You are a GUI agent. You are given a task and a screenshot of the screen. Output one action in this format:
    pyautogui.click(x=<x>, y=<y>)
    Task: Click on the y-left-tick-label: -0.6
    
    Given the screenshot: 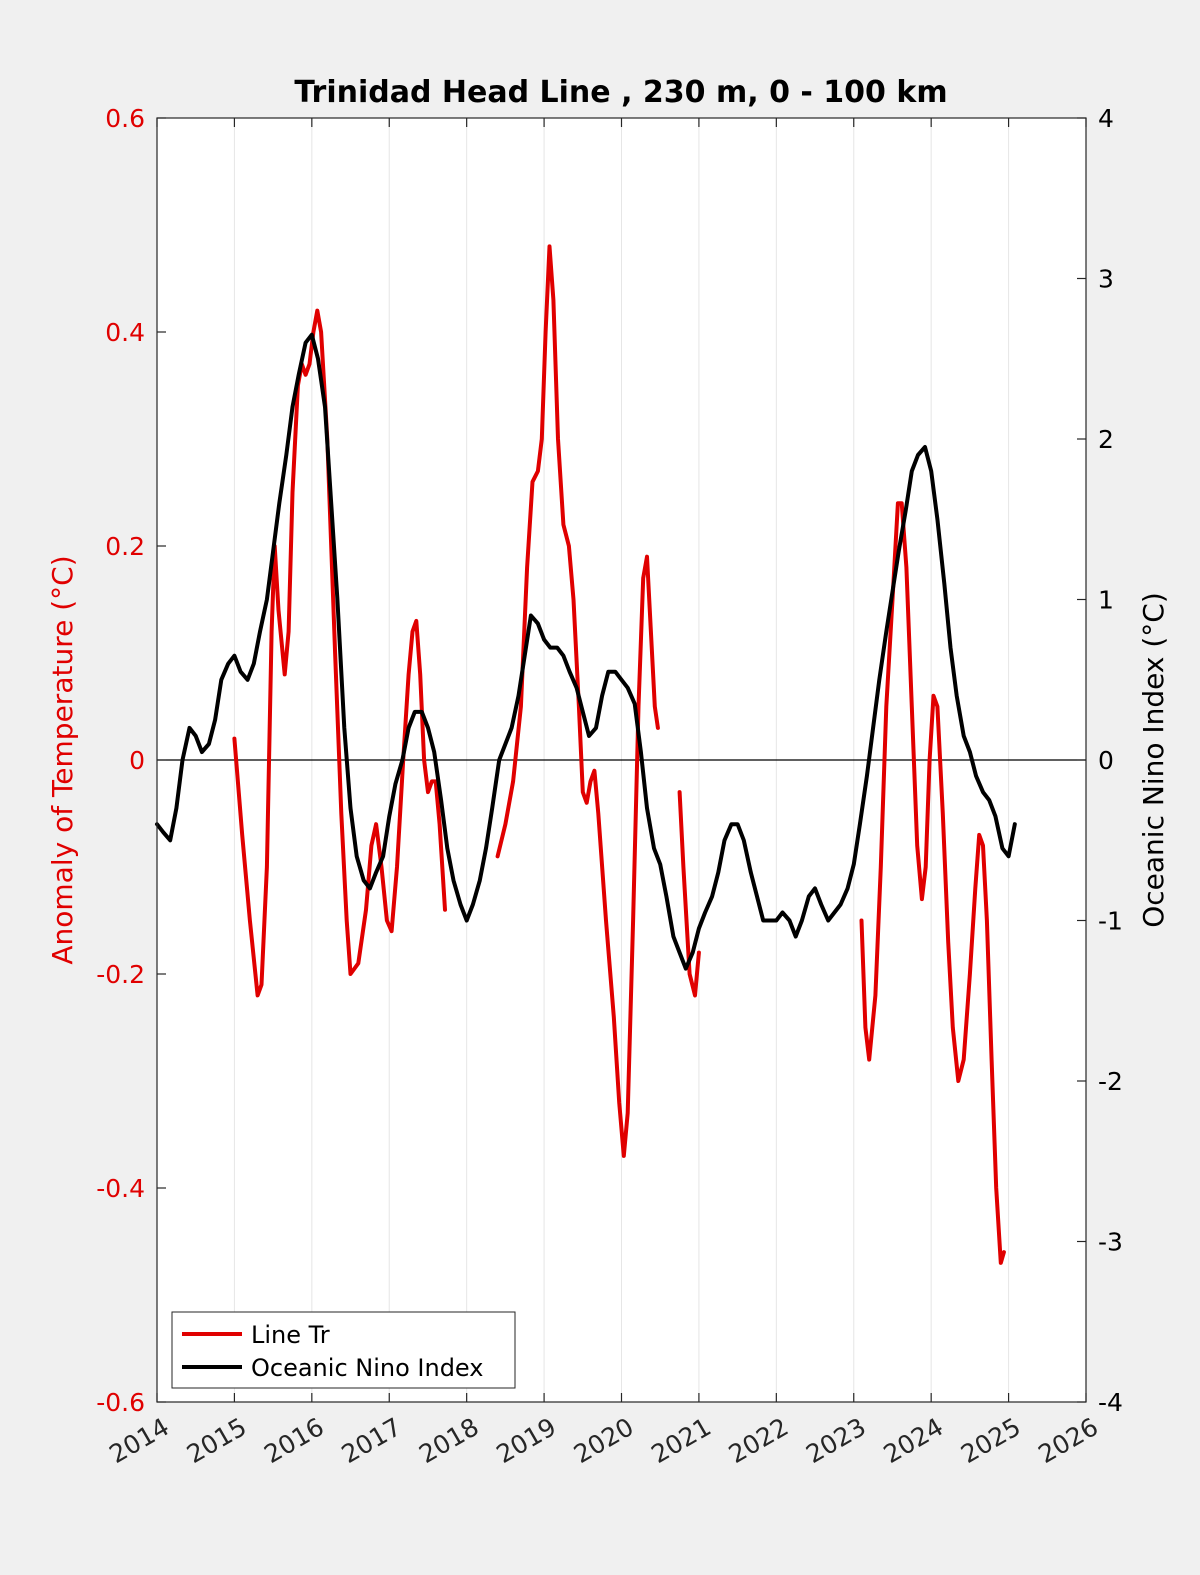 What is the action you would take?
    pyautogui.click(x=120, y=1402)
    